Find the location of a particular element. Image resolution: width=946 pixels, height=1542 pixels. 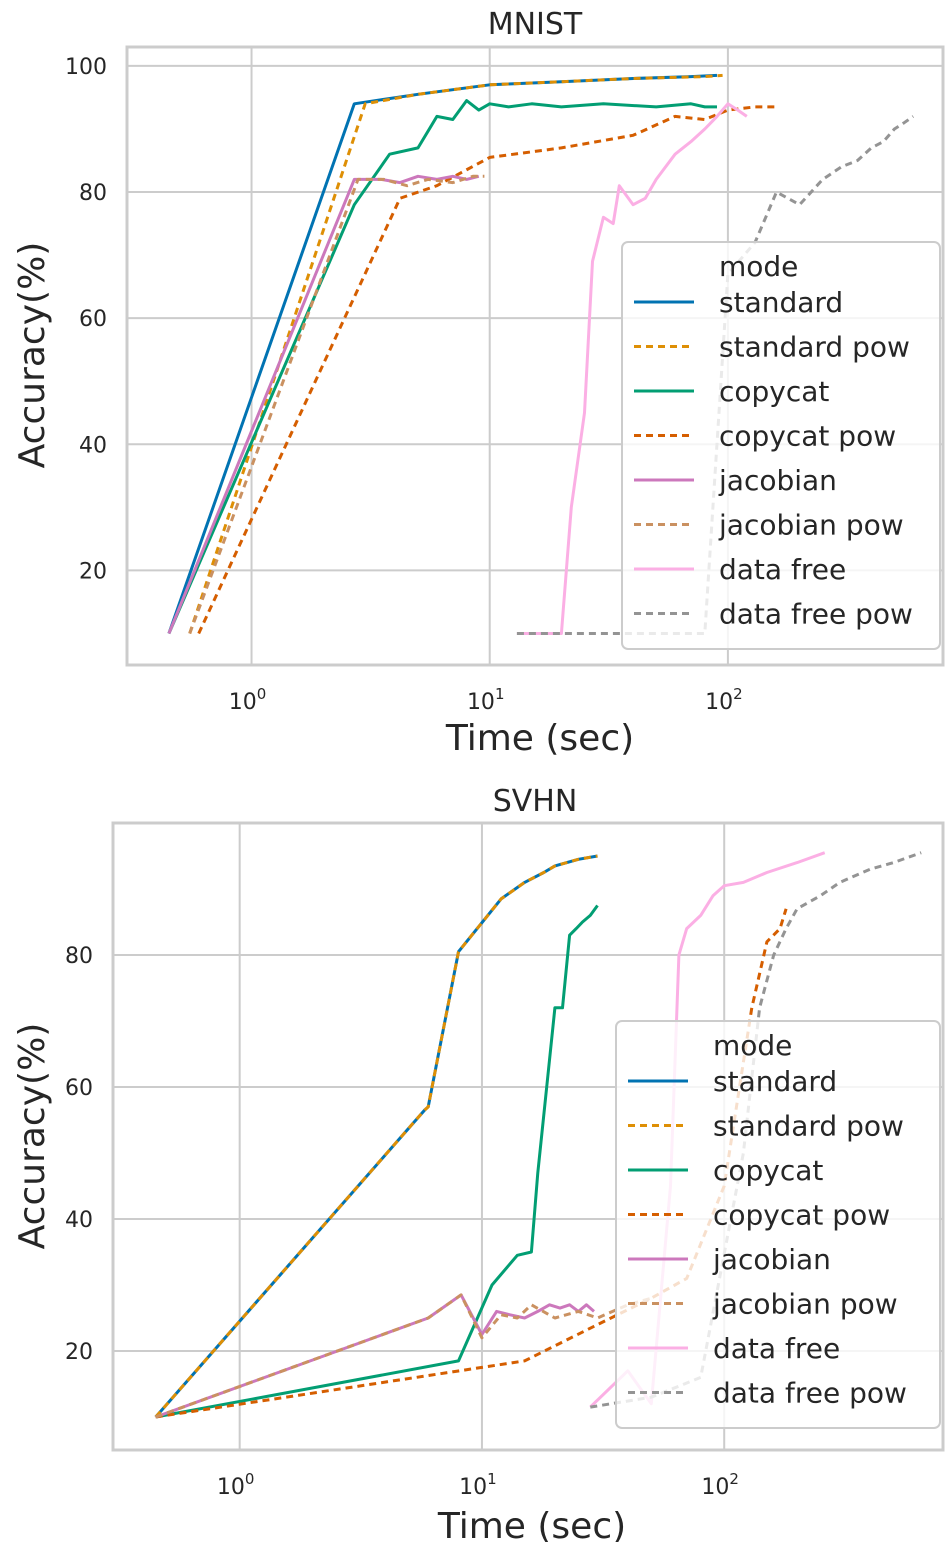

series-line-data-free is located at coordinates (632, 368).